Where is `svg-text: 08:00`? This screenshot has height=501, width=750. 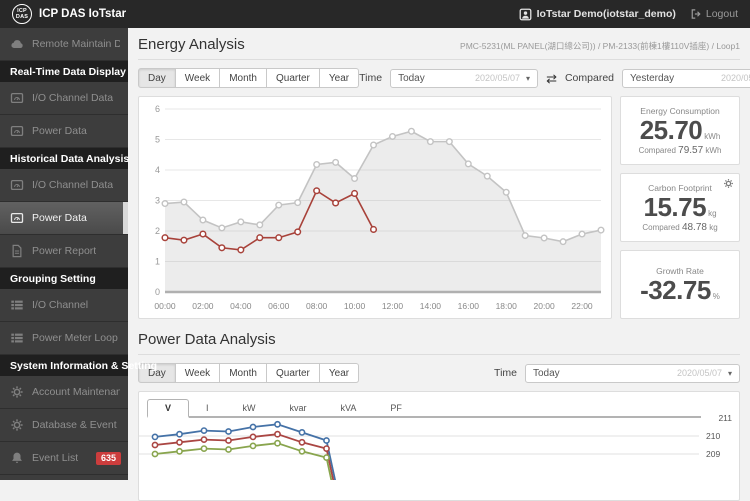 svg-text: 08:00 is located at coordinates (317, 306).